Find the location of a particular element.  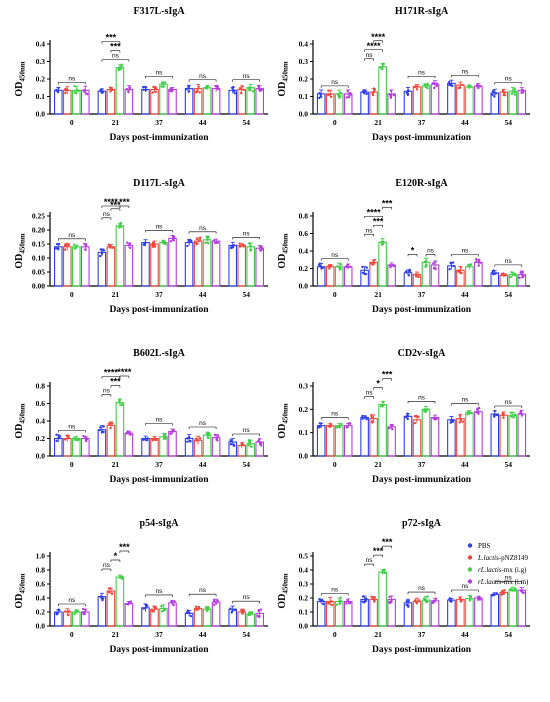

y-tick-label: 0.6 is located at coordinates (41, 584).